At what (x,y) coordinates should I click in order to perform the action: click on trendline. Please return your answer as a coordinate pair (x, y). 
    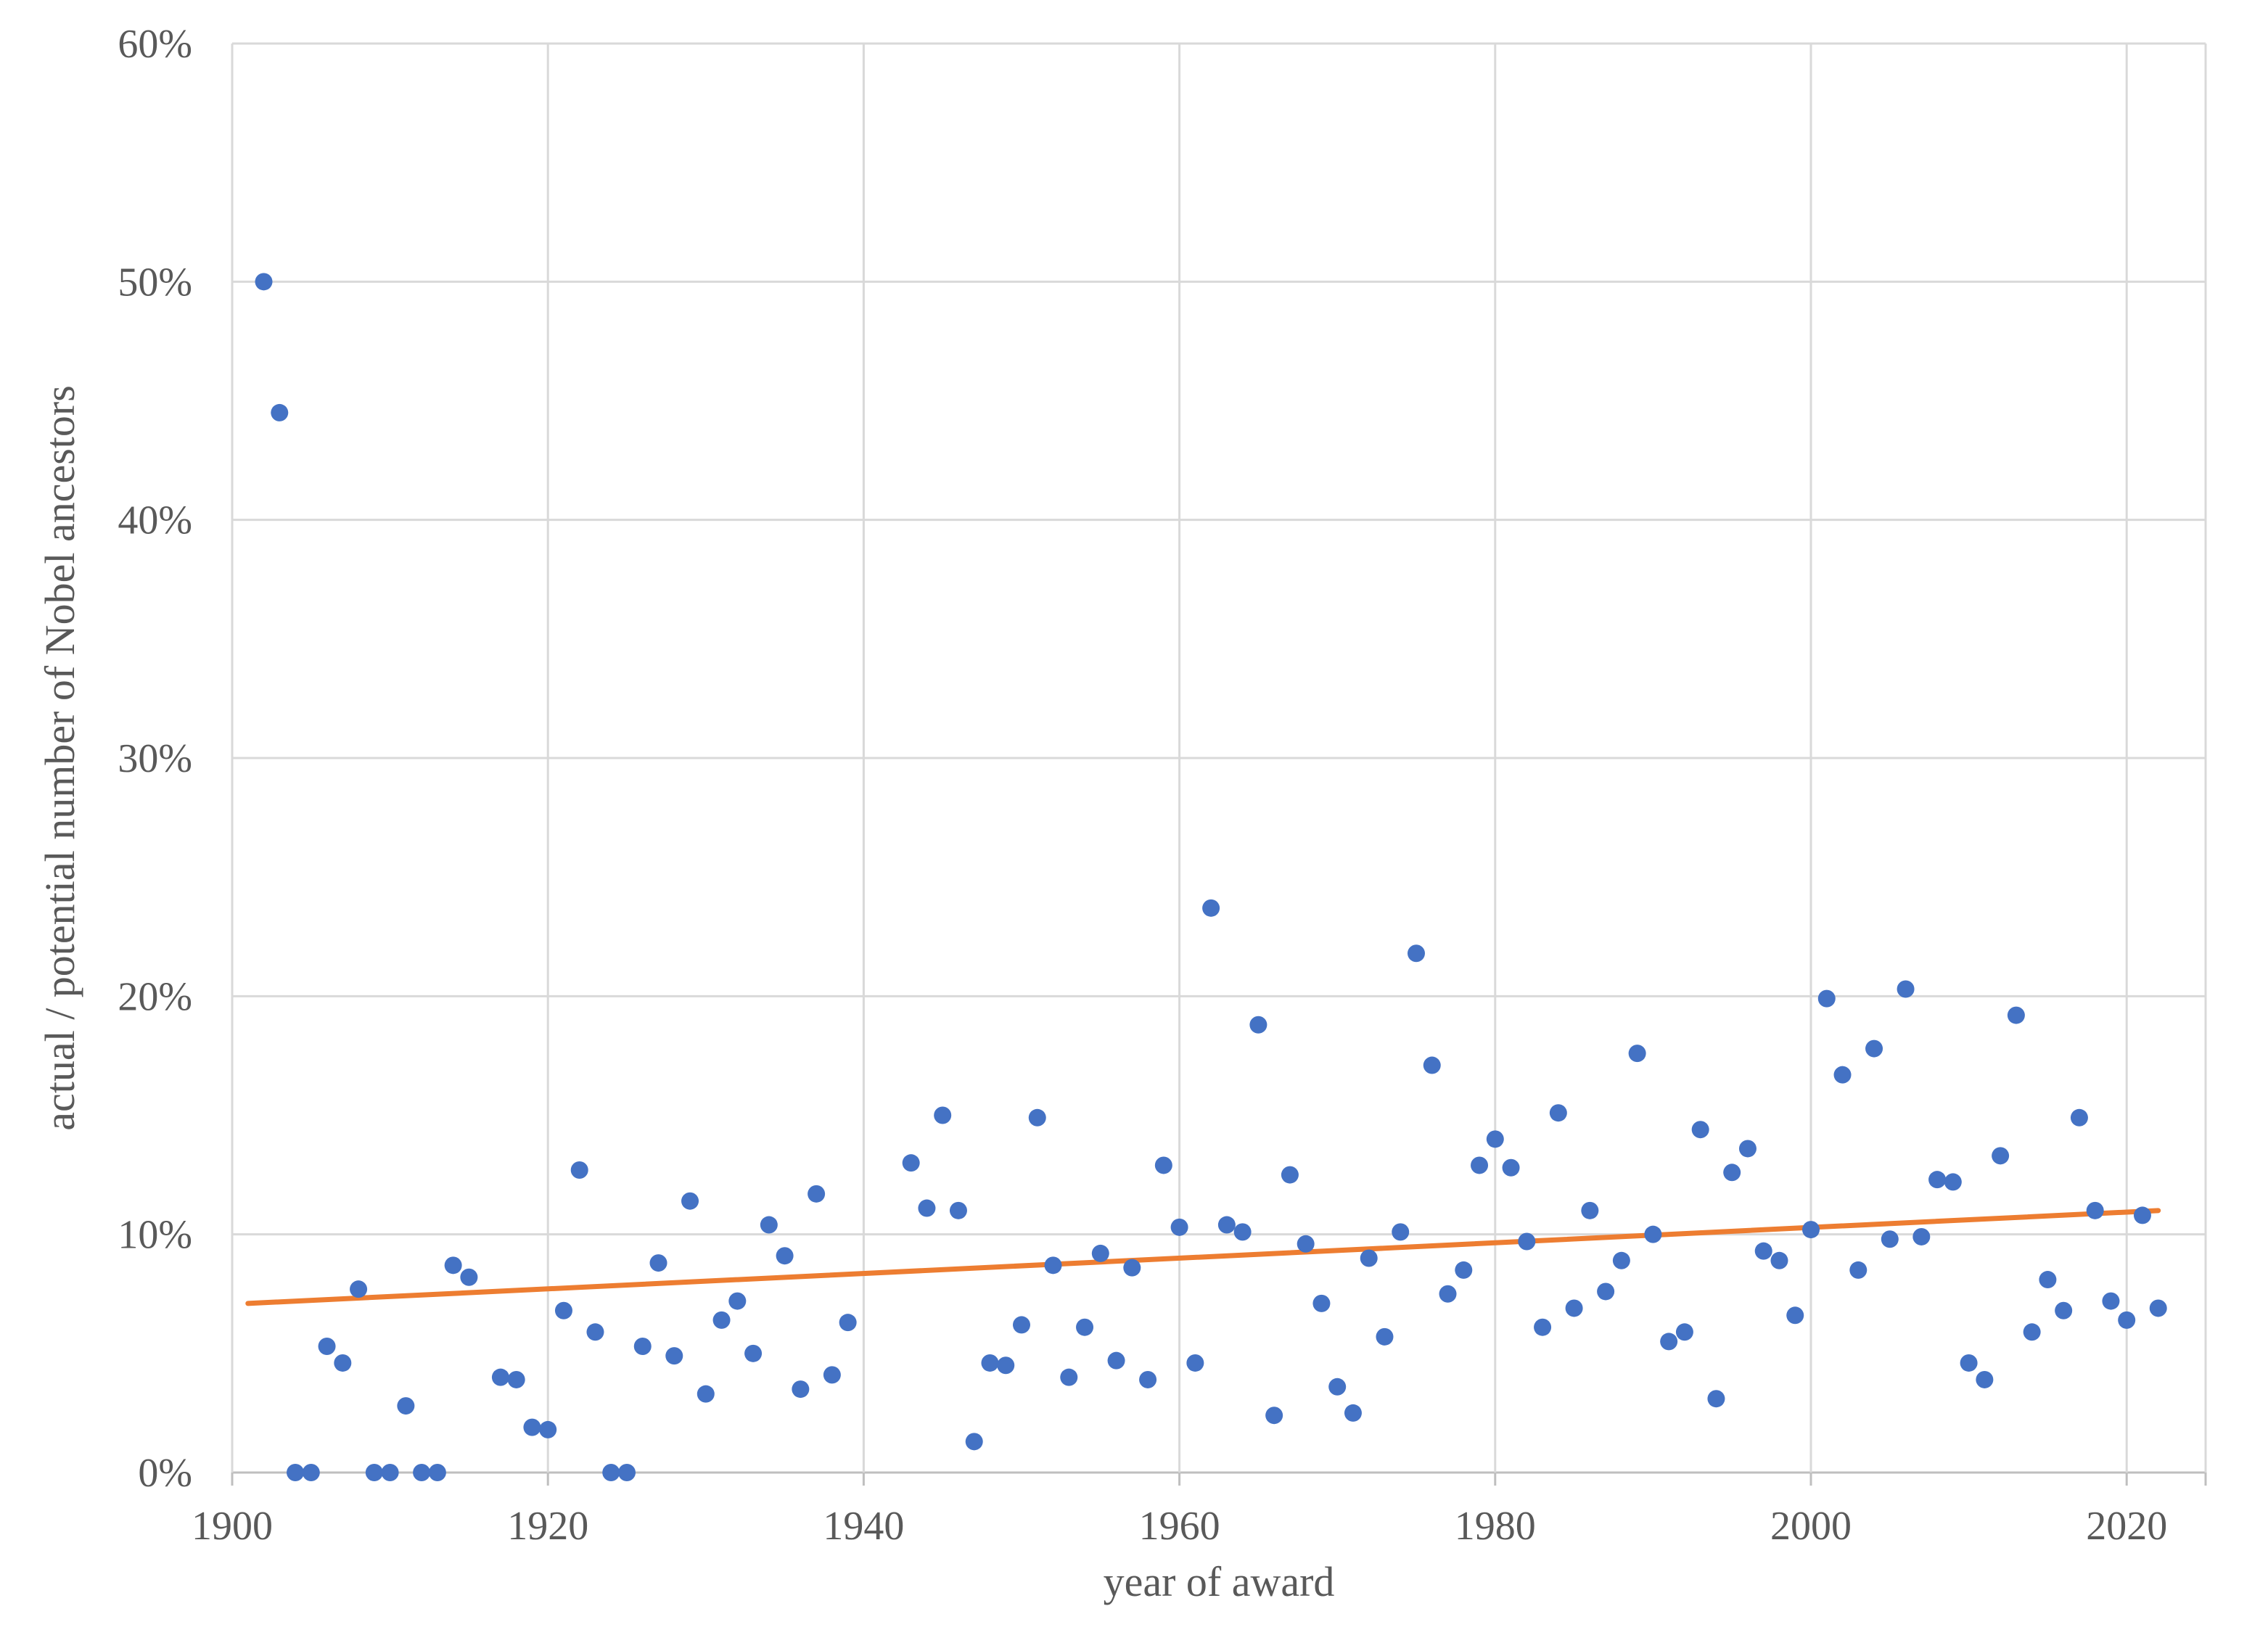
    Looking at the image, I should click on (1203, 1257).